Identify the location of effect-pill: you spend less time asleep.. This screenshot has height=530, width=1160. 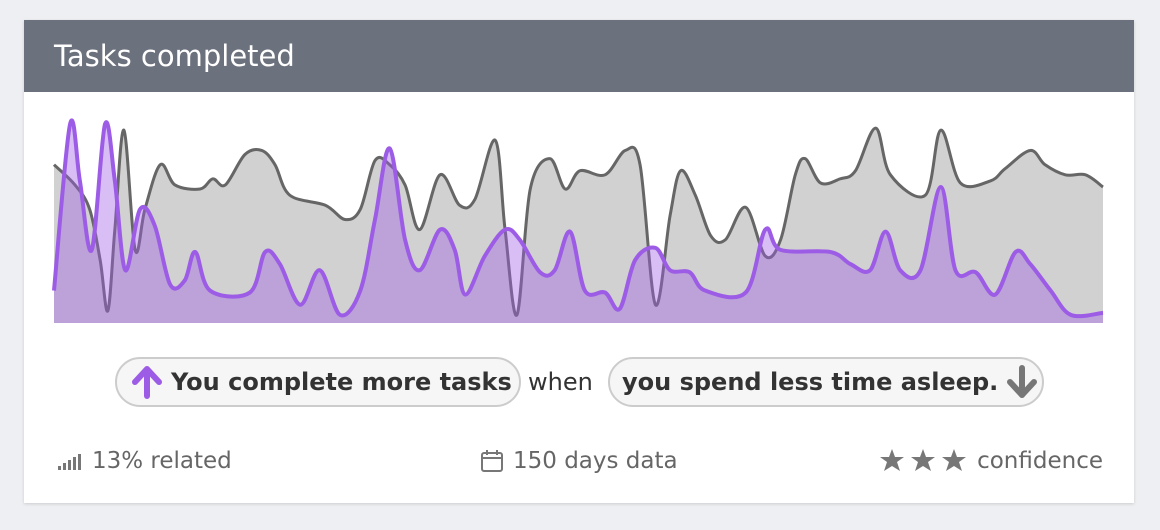
(826, 382).